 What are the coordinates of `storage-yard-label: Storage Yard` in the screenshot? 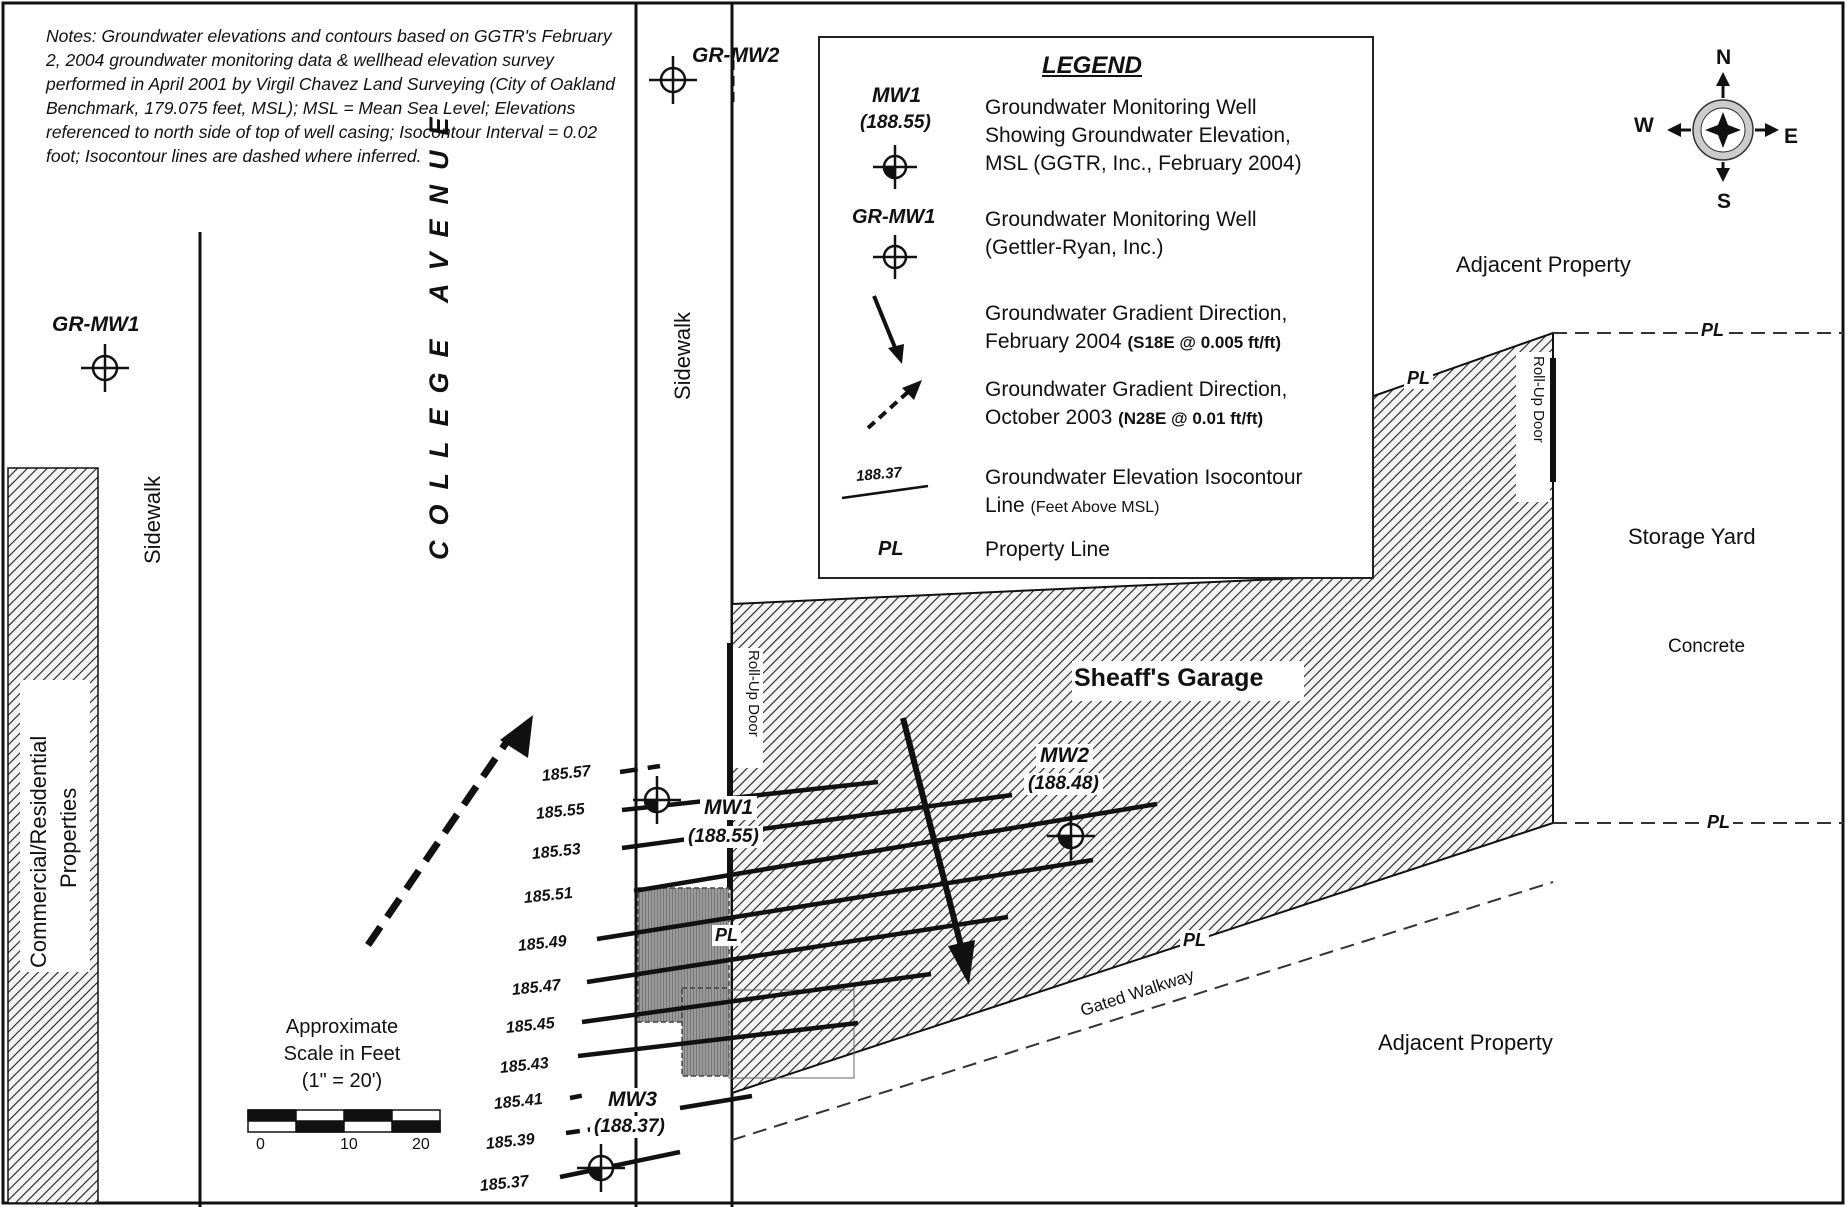 It's located at (1692, 536).